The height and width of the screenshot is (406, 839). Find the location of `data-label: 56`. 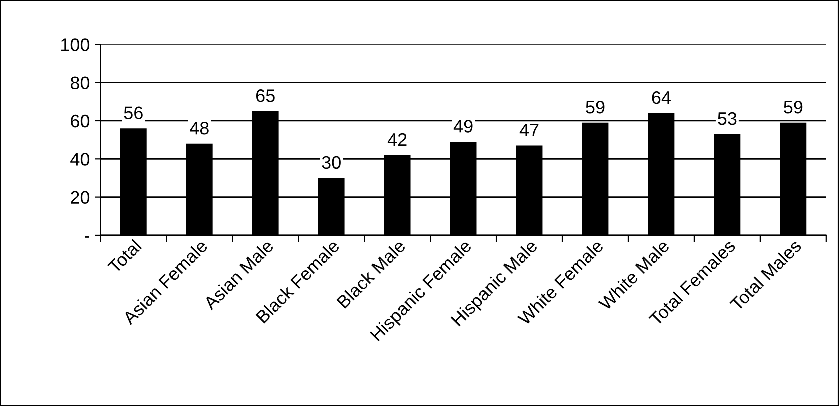

data-label: 56 is located at coordinates (133, 113).